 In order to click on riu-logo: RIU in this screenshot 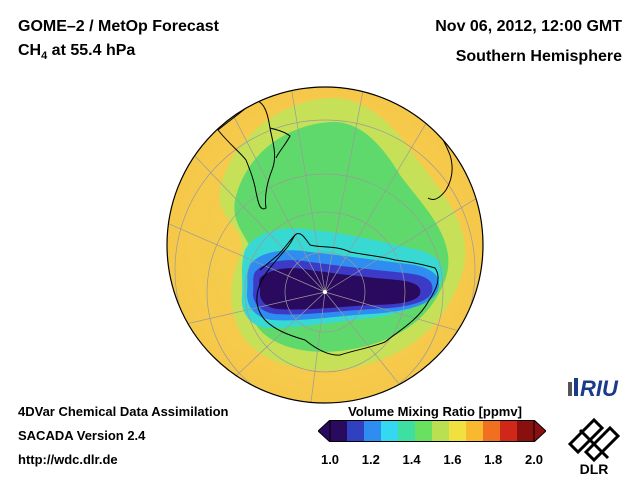, I will do `click(598, 387)`.